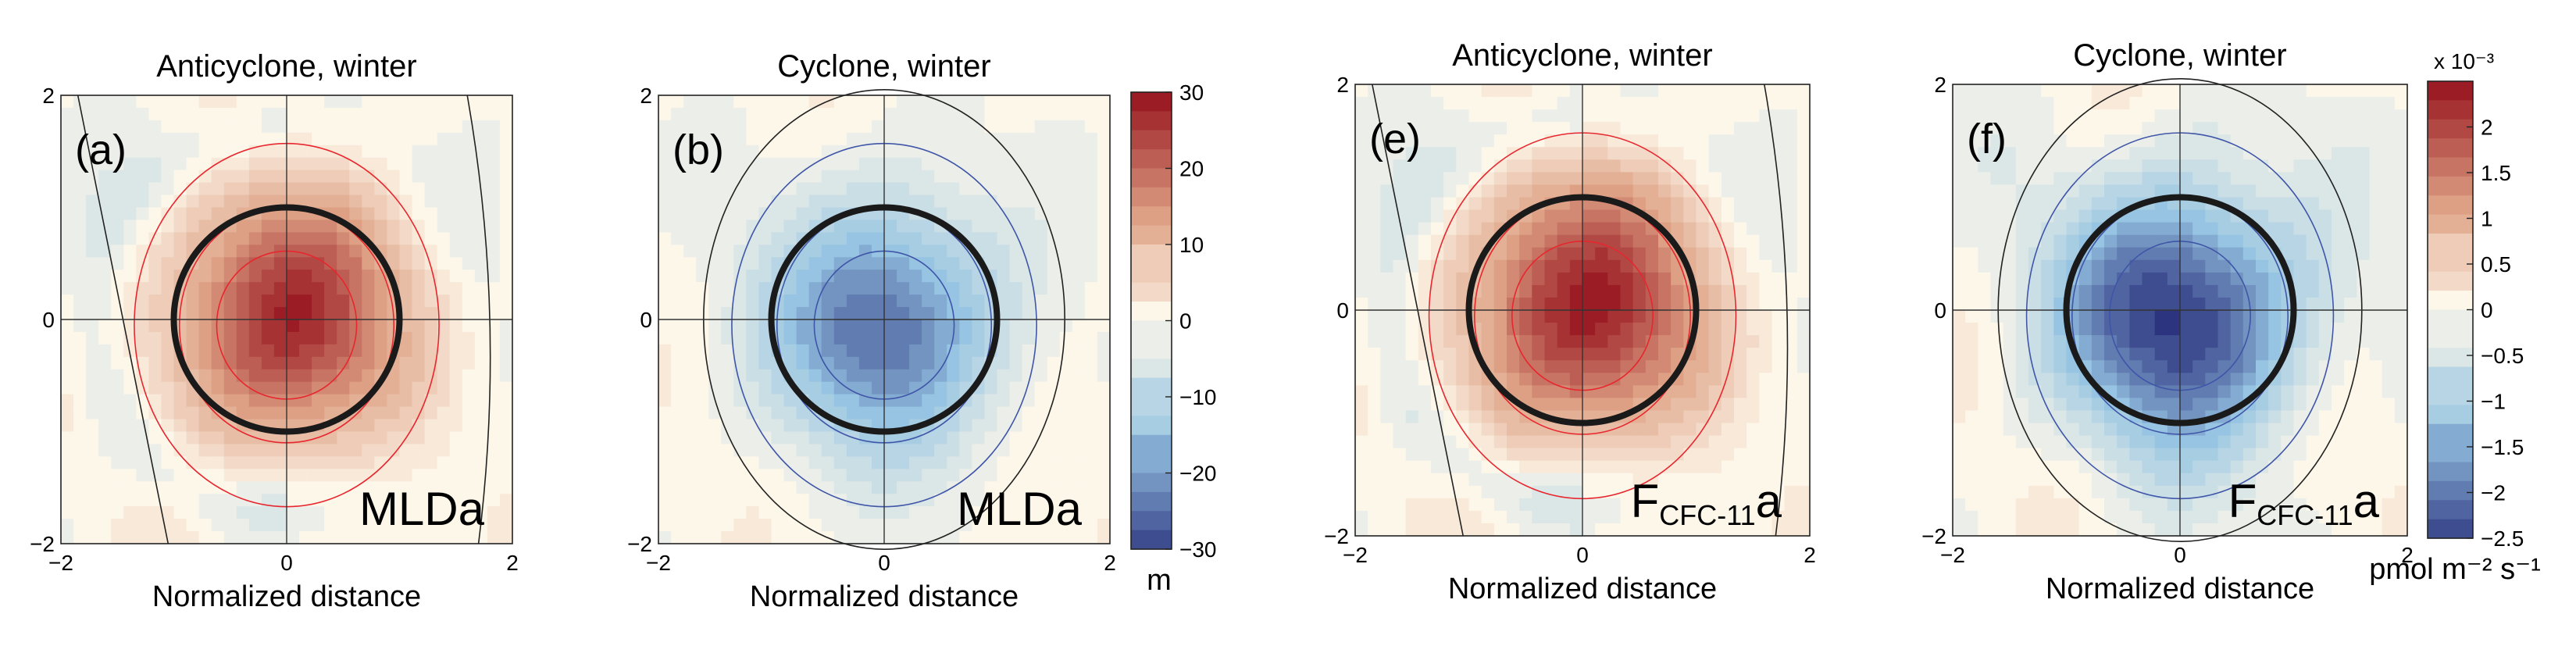 This screenshot has width=2576, height=646. What do you see at coordinates (1198, 549) in the screenshot?
I see `colorbar-tick-label: −30` at bounding box center [1198, 549].